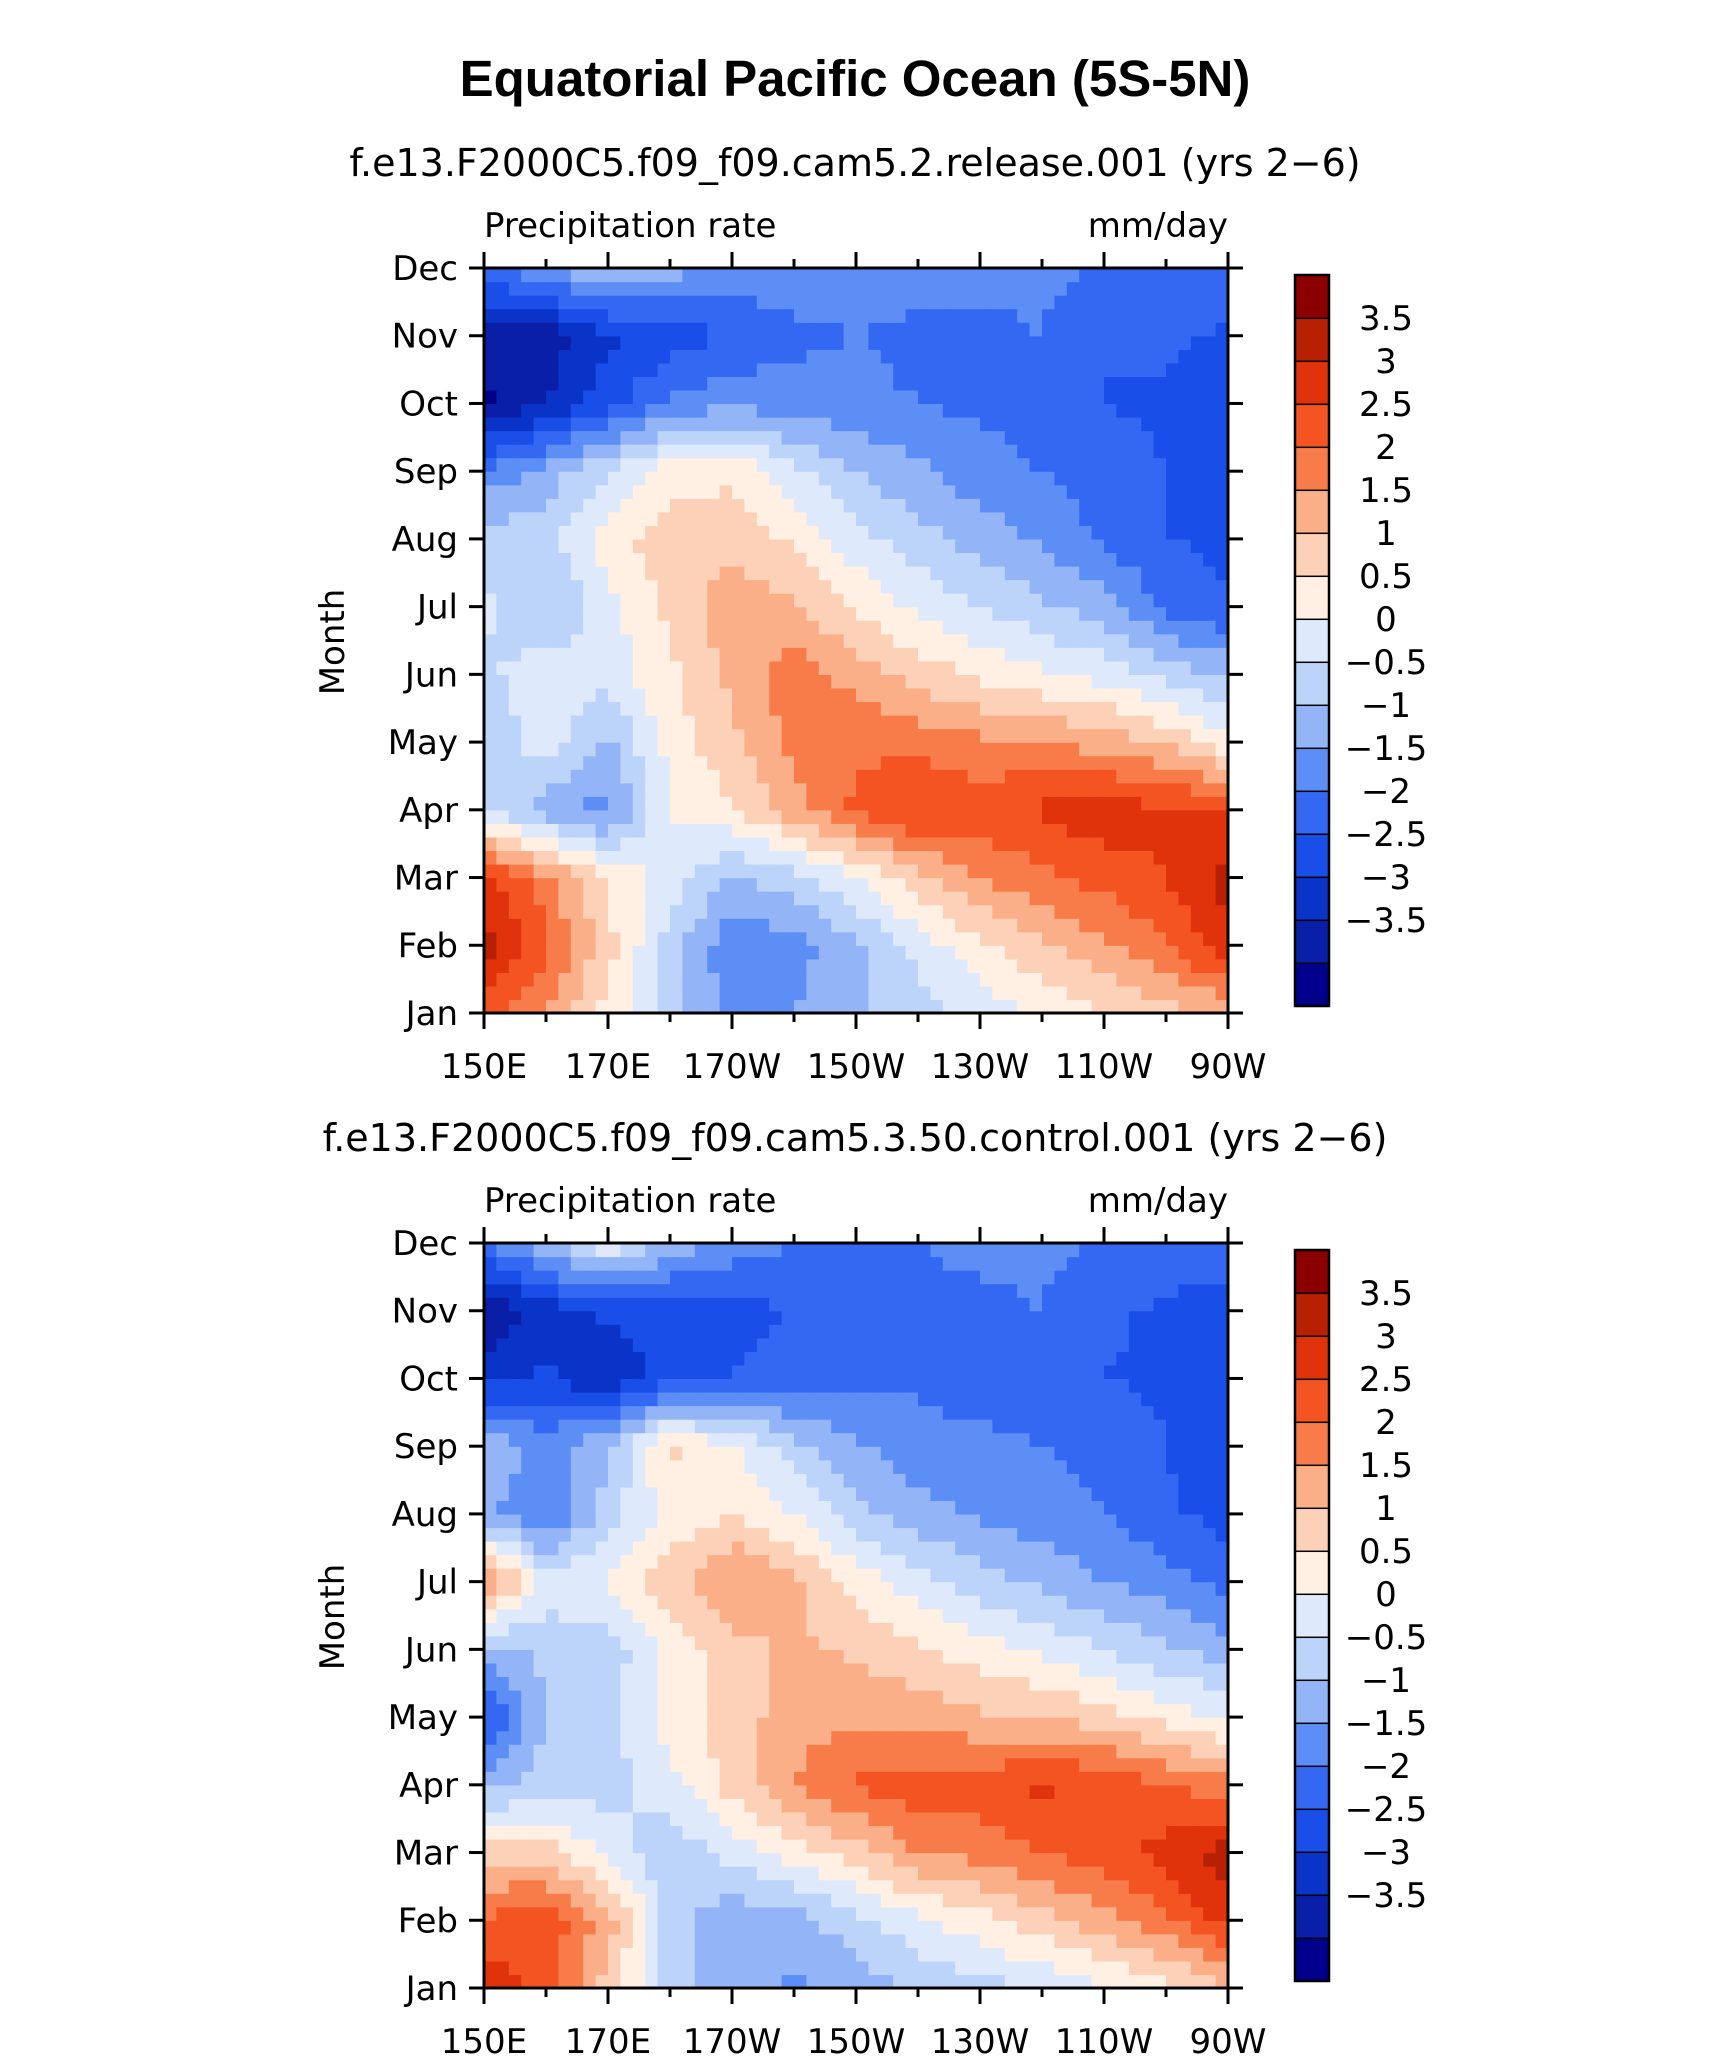 The height and width of the screenshot is (2062, 1710). Describe the element at coordinates (1386, 448) in the screenshot. I see `colorbar-label: 2` at that location.